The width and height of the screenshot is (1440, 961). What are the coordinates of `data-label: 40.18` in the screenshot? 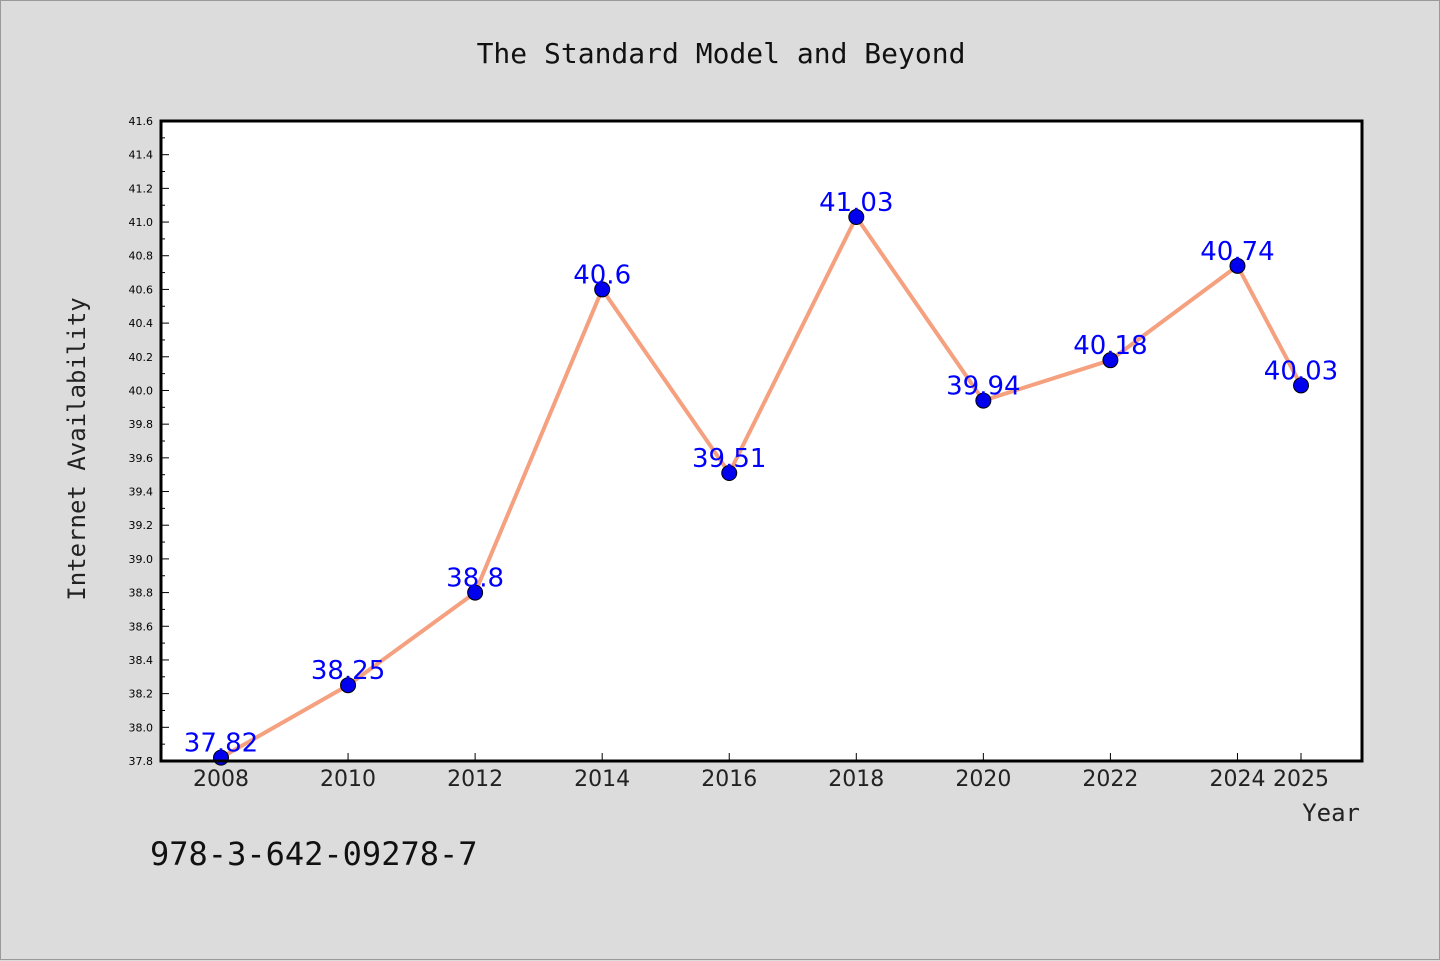 It's located at (1110, 346).